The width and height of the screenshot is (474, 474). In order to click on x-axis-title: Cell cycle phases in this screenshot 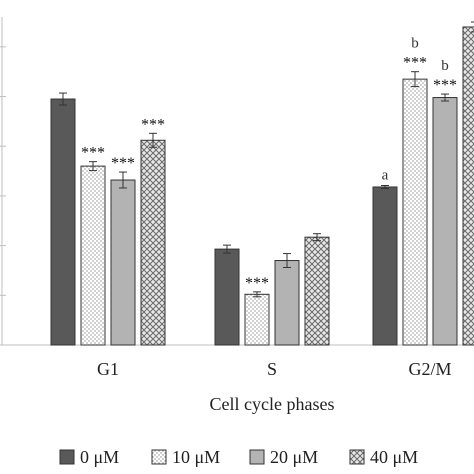, I will do `click(272, 404)`.